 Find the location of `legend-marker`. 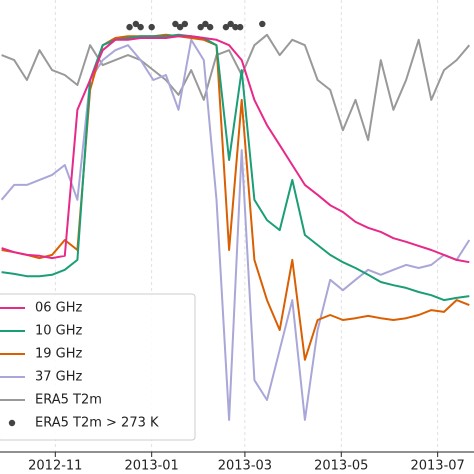

legend-marker is located at coordinates (12, 423).